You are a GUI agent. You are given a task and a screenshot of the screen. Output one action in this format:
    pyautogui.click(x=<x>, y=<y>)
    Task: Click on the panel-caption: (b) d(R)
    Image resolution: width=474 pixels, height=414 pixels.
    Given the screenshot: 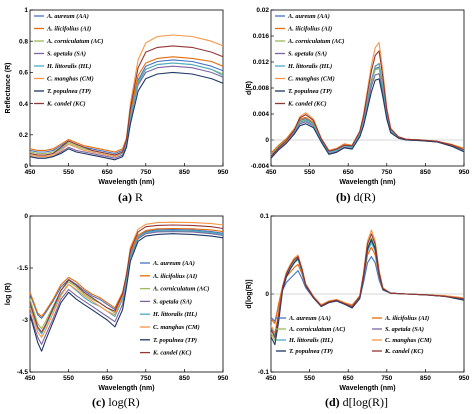 What is the action you would take?
    pyautogui.click(x=356, y=197)
    